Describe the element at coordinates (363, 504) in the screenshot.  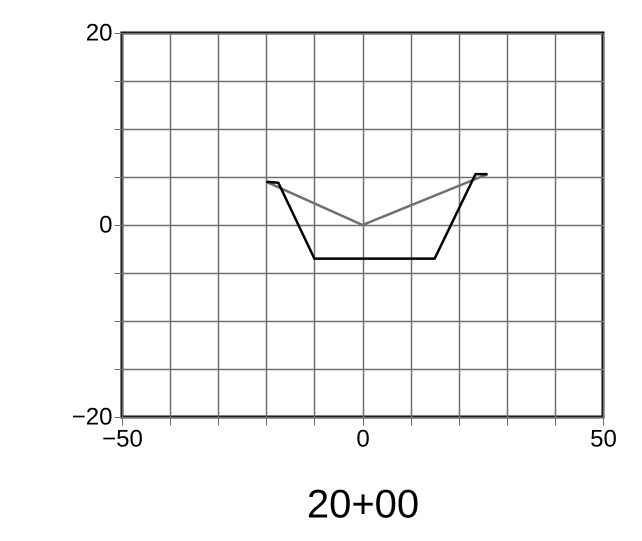
I see `x-axis-title: 20+00` at that location.